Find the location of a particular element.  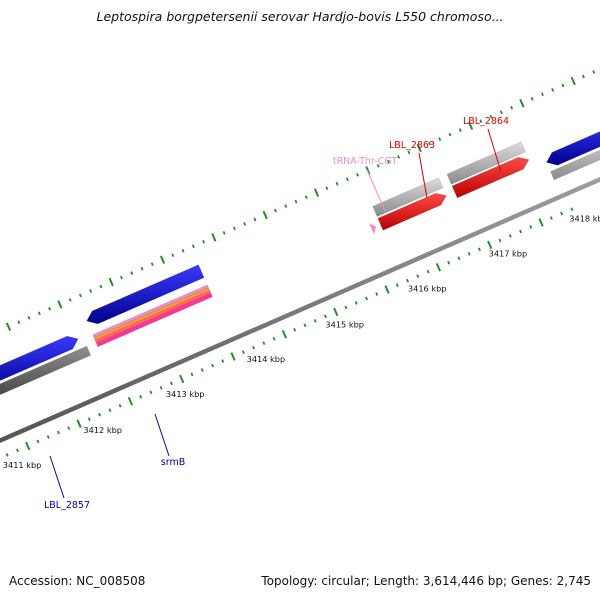

gene-label: srmB is located at coordinates (173, 462).